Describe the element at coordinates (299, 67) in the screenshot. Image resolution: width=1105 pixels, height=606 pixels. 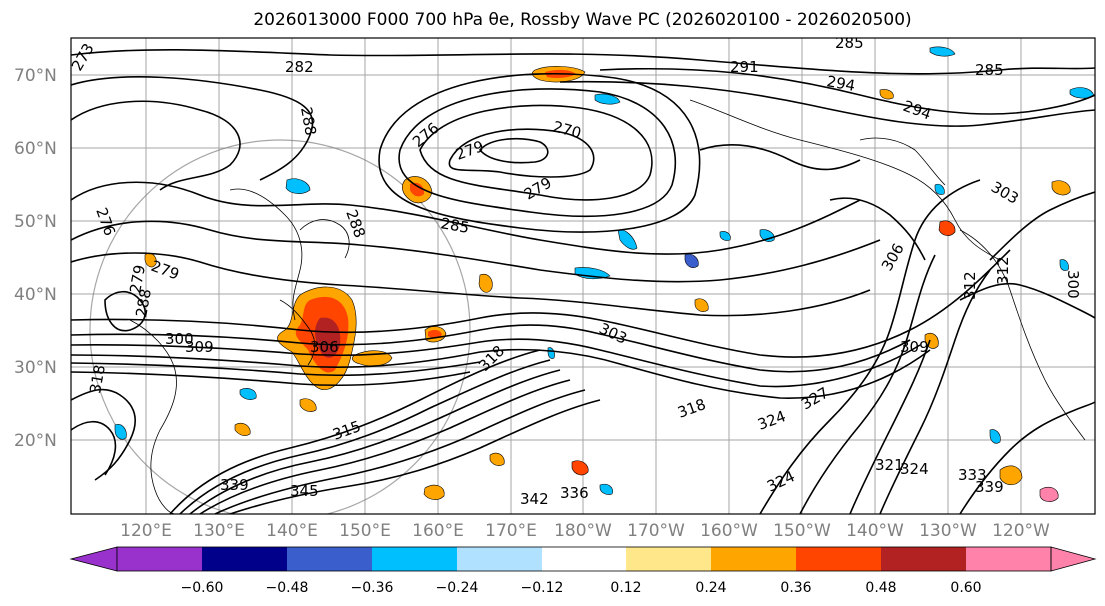
I see `contour-label: 282` at that location.